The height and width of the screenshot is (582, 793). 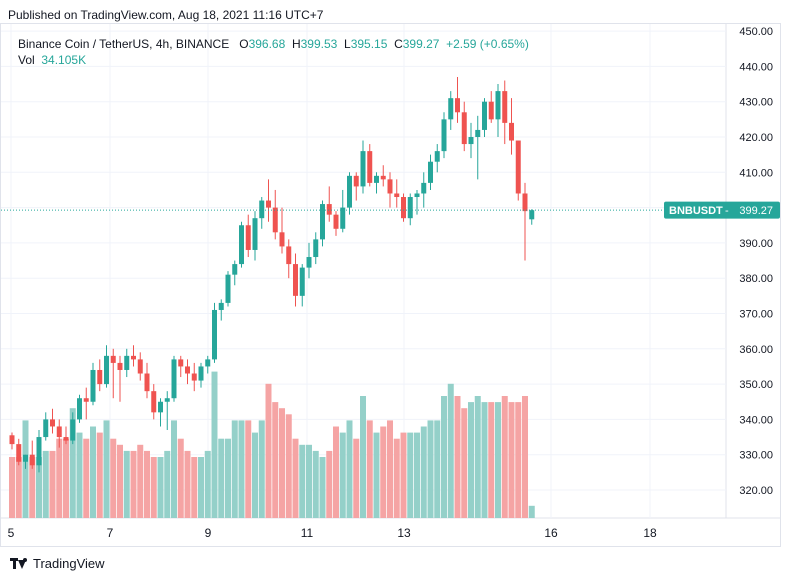 I want to click on price-tag-badge, so click(x=722, y=210).